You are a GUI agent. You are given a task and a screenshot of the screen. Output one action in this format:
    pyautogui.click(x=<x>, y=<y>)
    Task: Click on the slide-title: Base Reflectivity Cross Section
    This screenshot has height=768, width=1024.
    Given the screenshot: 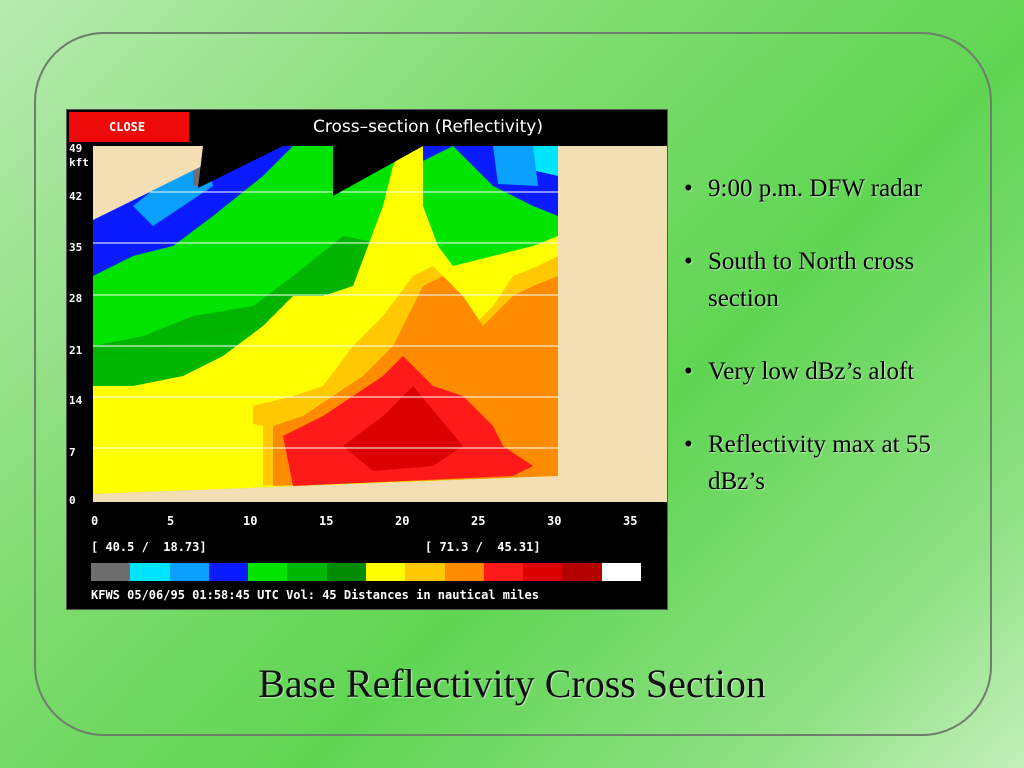 What is the action you would take?
    pyautogui.click(x=512, y=683)
    